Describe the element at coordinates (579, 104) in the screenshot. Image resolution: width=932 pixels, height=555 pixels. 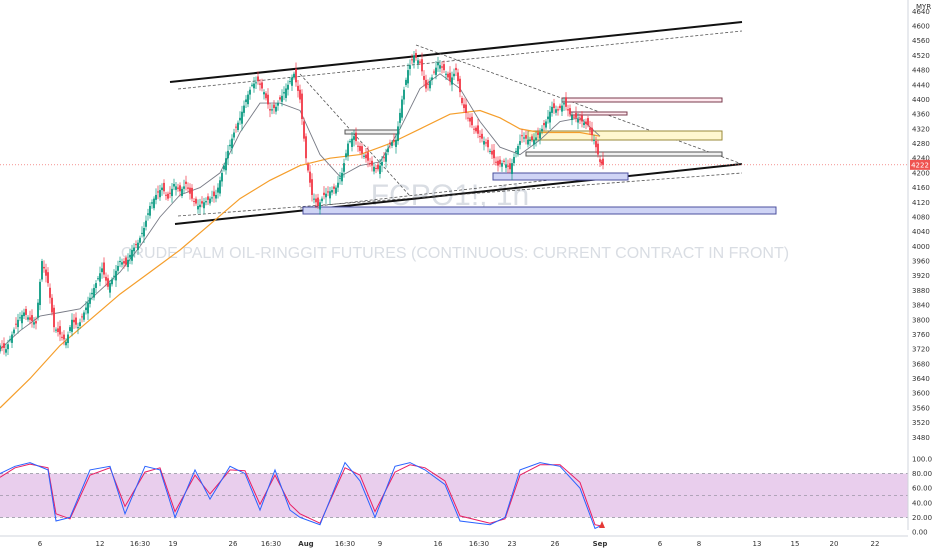
I see `trendline-descending` at that location.